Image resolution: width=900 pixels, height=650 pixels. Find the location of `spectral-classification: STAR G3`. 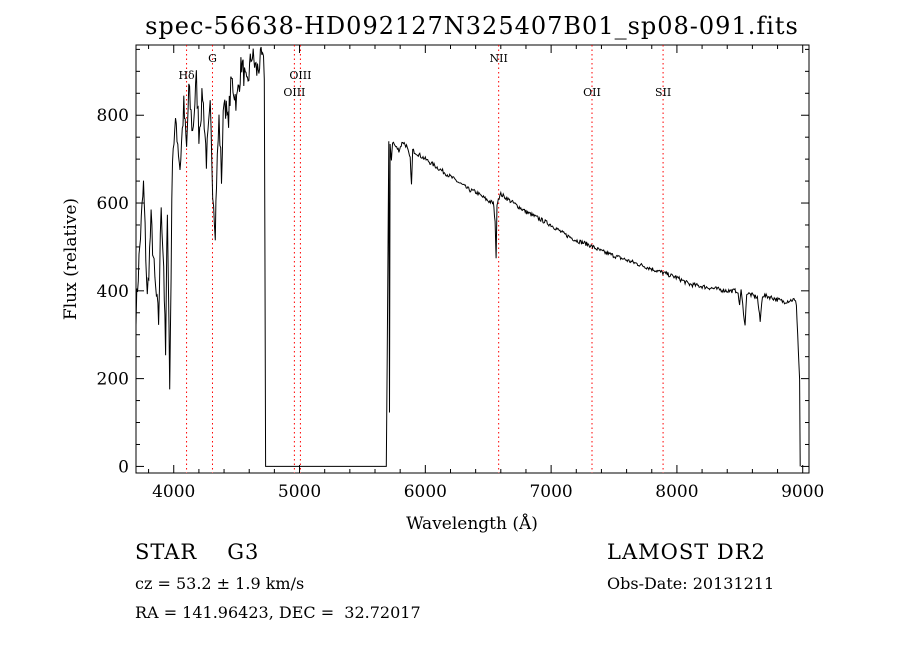

spectral-classification: STAR G3 is located at coordinates (197, 552).